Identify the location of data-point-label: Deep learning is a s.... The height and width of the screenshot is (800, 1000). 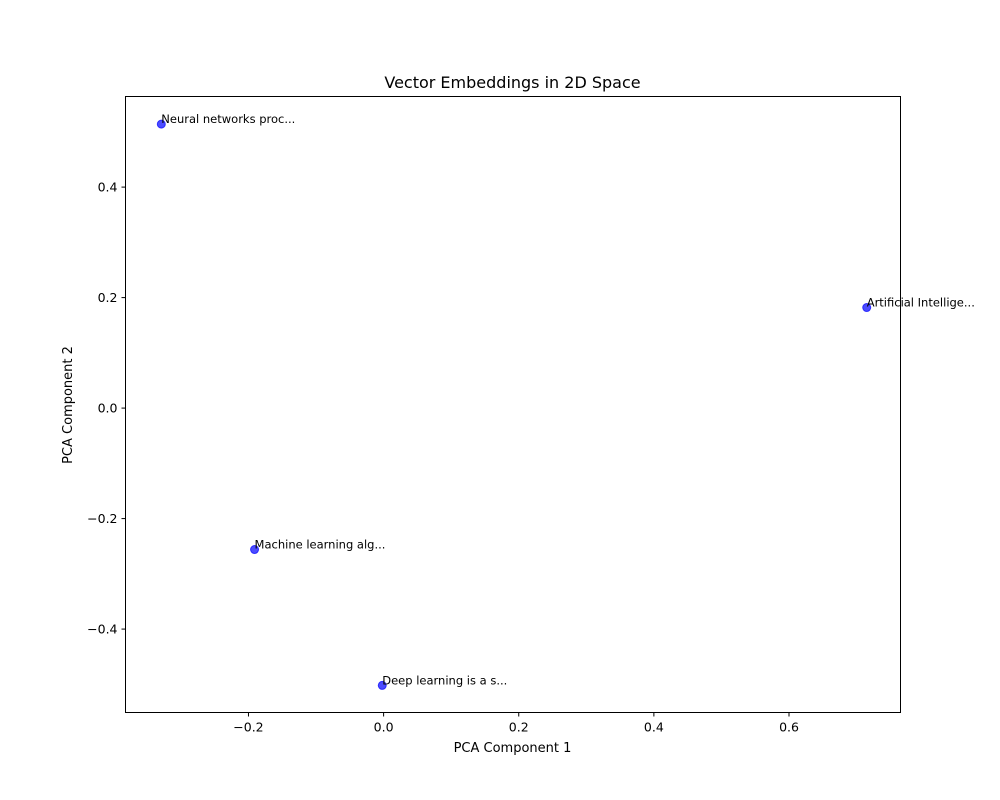
(444, 680).